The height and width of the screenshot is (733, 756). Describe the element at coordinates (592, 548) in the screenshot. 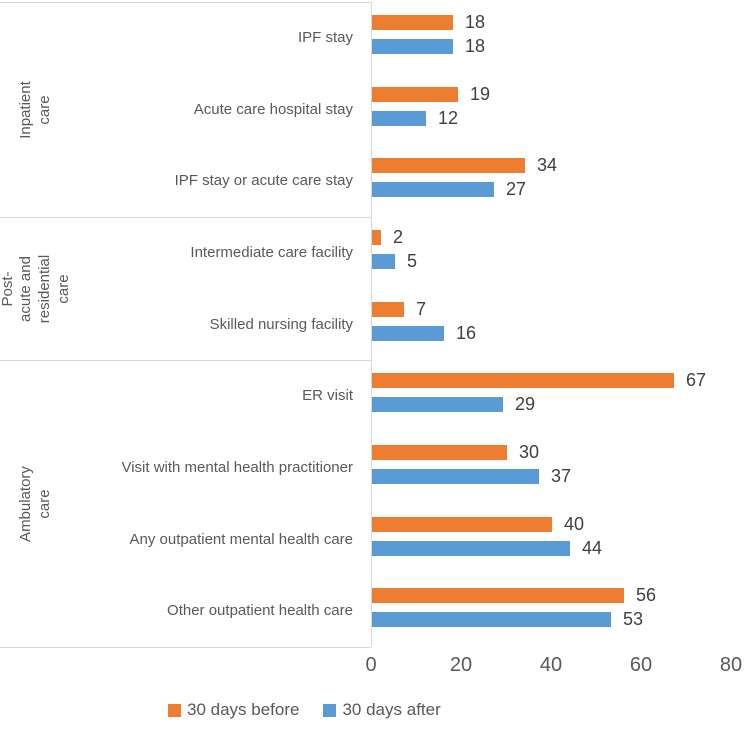

I see `bar-value-label: 44` at that location.